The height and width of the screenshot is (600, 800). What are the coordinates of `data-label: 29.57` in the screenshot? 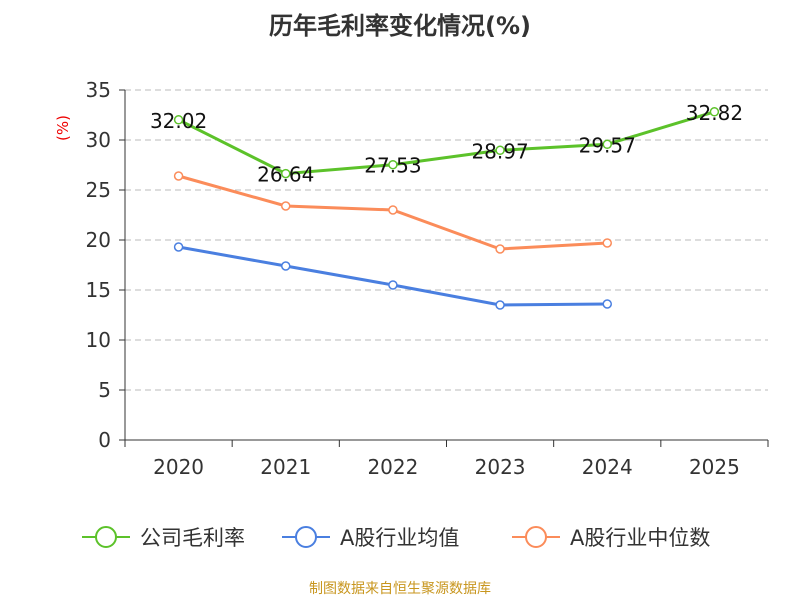 It's located at (607, 145).